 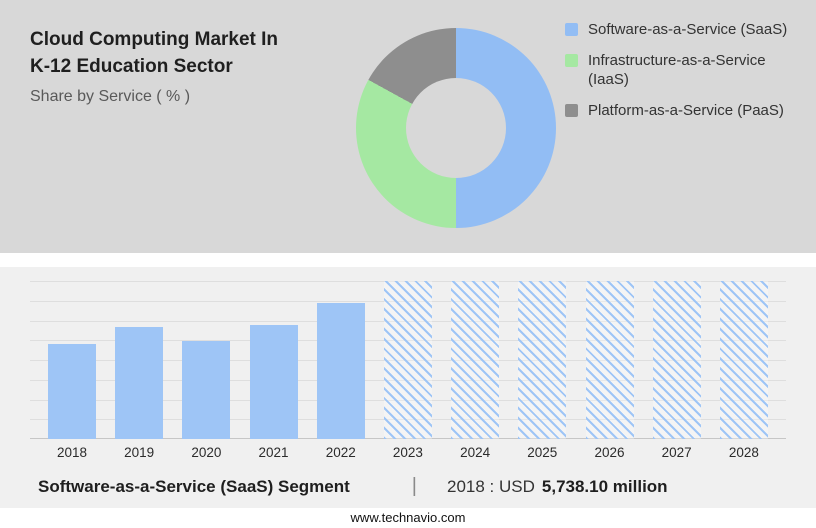 What do you see at coordinates (408, 260) in the screenshot?
I see `section-divider` at bounding box center [408, 260].